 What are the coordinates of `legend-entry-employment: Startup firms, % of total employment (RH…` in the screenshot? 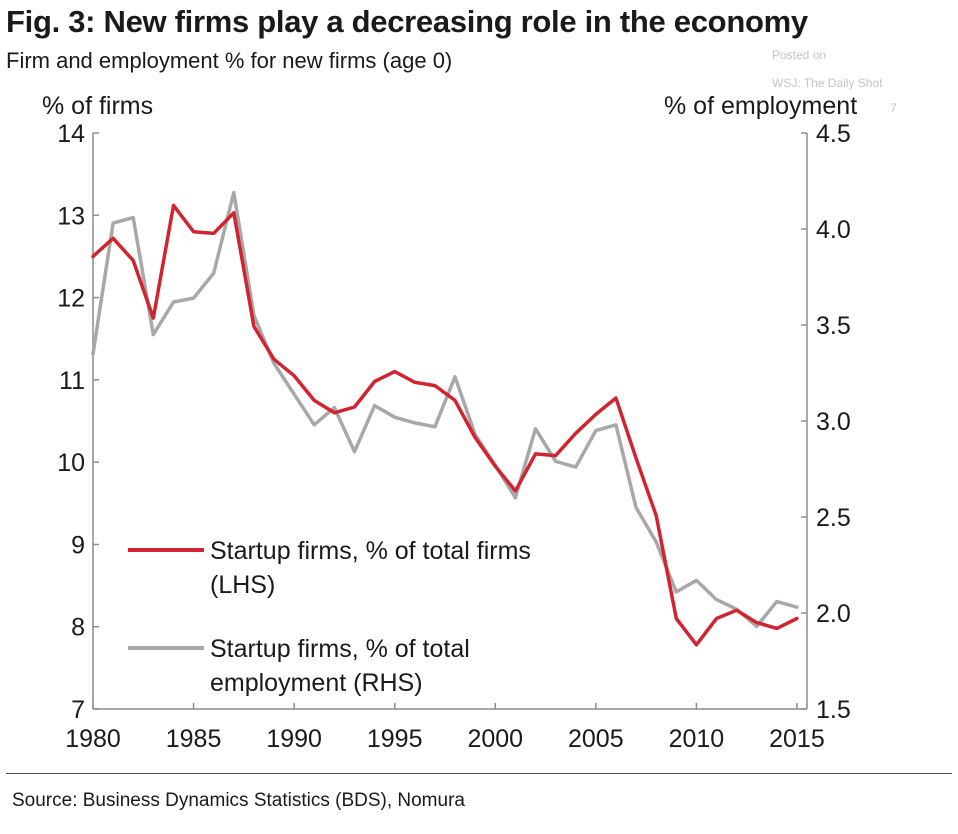 It's located at (340, 666).